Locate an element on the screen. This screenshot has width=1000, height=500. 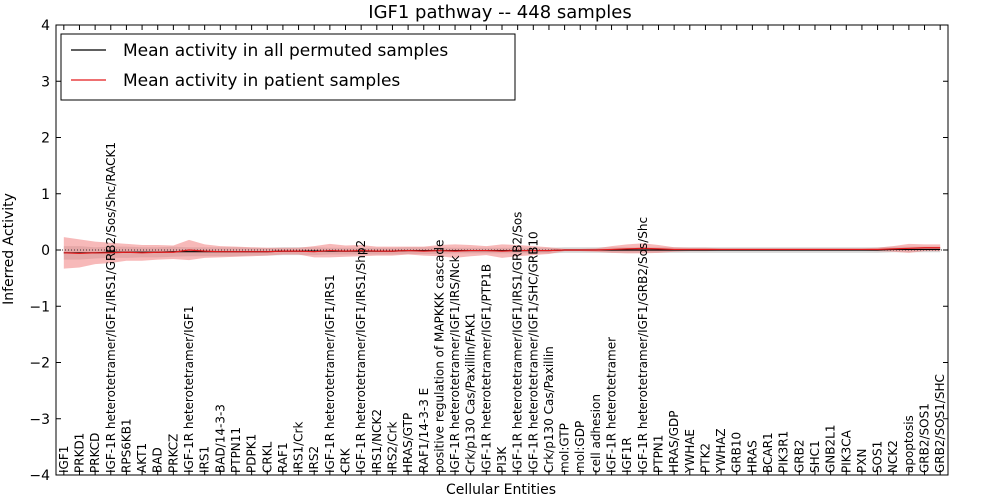
x-tick-label: mol:GTP is located at coordinates (565, 448).